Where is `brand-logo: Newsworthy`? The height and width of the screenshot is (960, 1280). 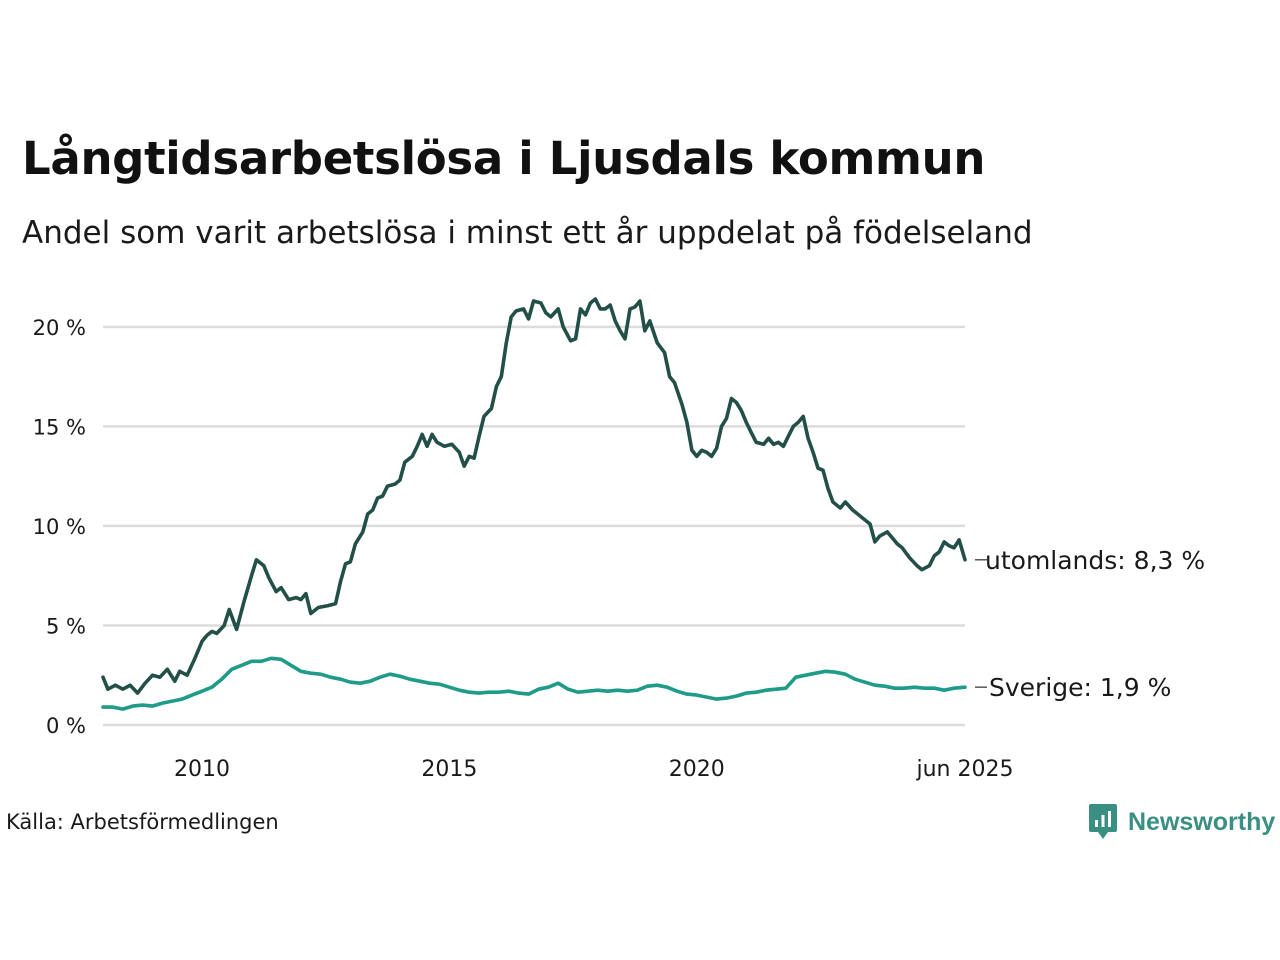
brand-logo: Newsworthy is located at coordinates (1181, 822).